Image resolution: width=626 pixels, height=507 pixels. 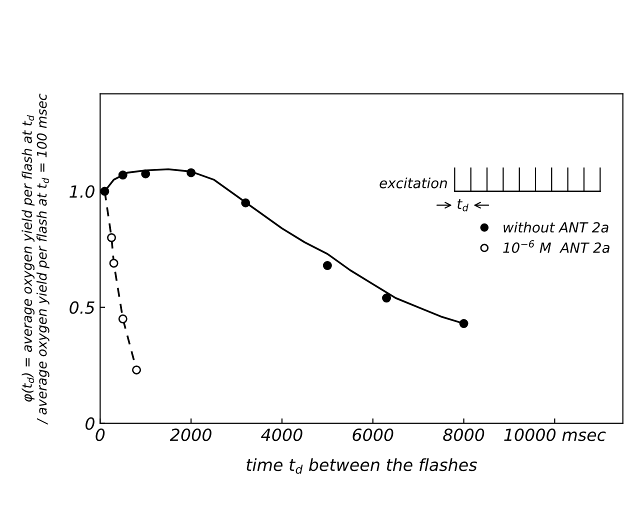 I want to click on x-tick-label: 0, so click(x=100, y=435).